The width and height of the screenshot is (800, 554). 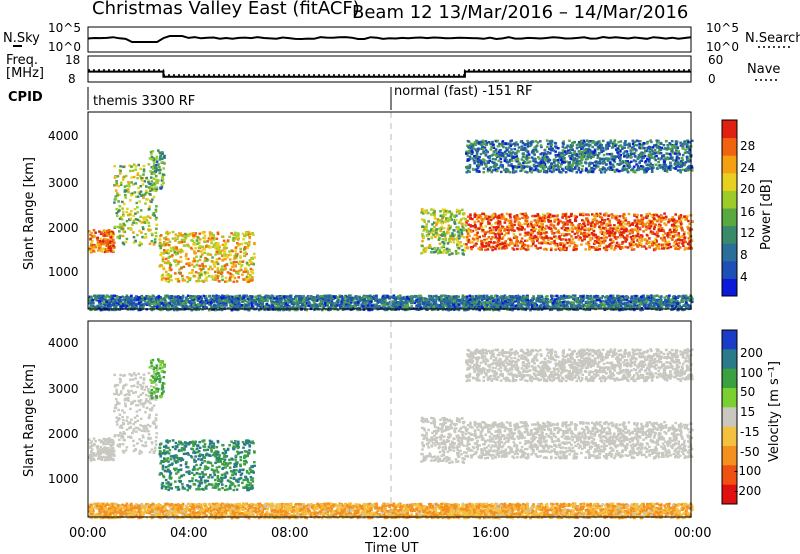 I want to click on noise-sky-trace, so click(x=389, y=39).